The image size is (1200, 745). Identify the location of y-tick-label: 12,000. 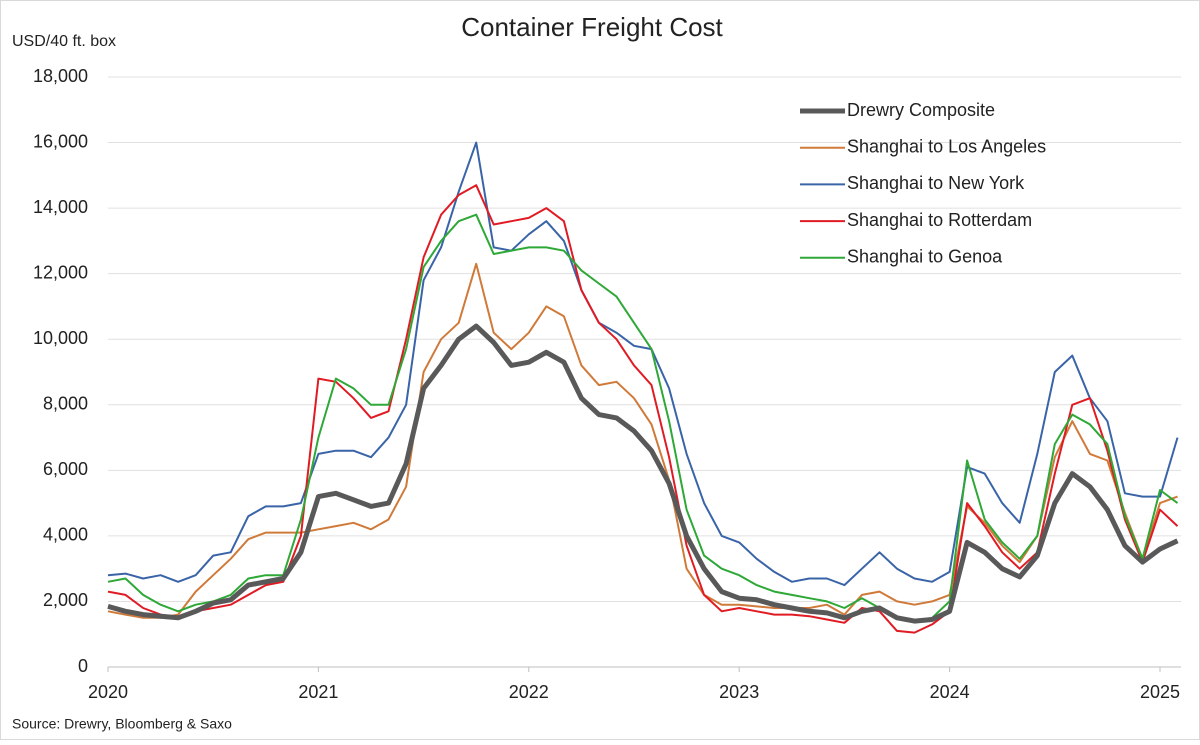
(60, 272).